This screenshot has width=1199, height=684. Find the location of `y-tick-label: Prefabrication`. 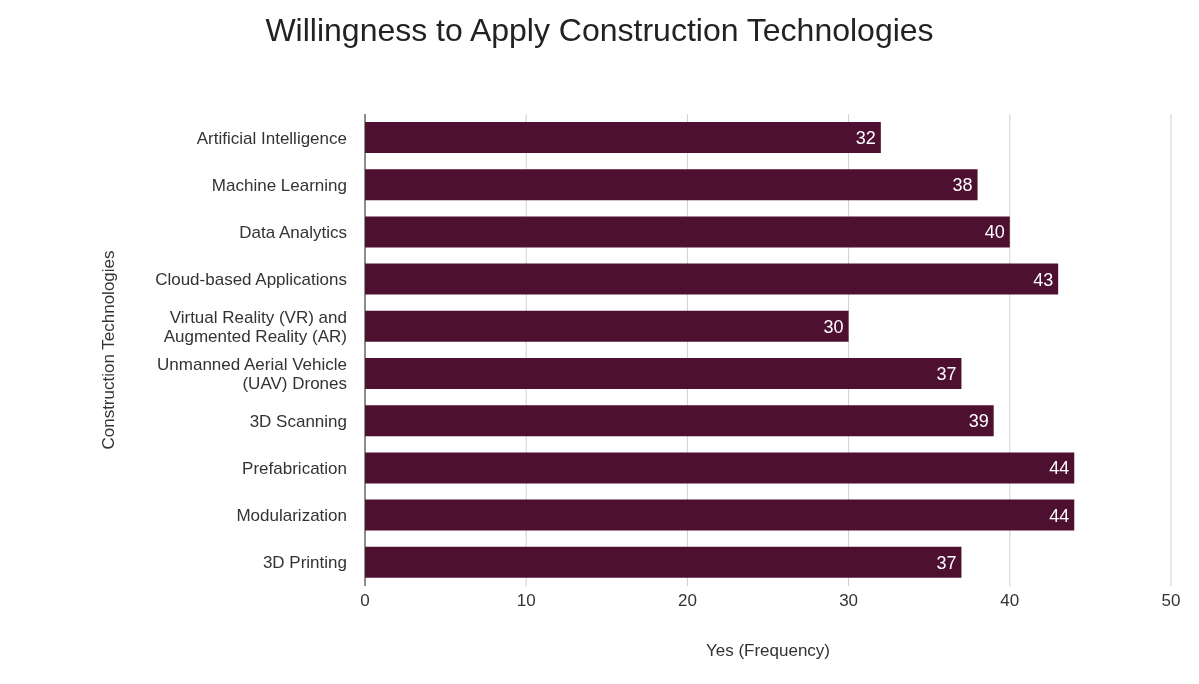

y-tick-label: Prefabrication is located at coordinates (294, 468).